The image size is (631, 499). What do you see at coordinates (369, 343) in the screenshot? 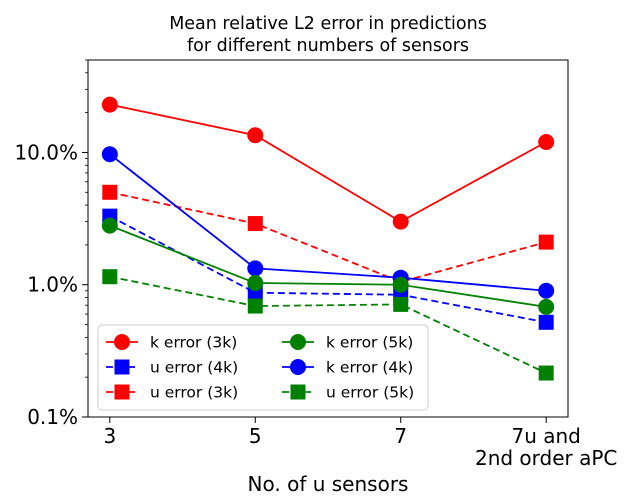
I see `legend-label: k error (5k)` at bounding box center [369, 343].